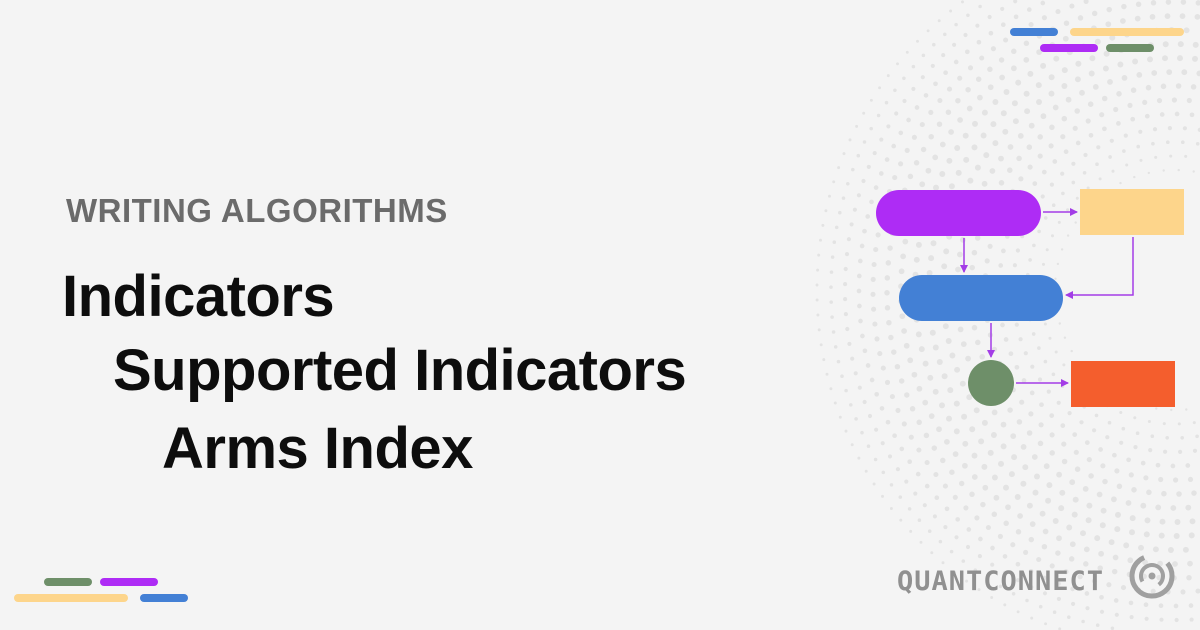 Image resolution: width=1200 pixels, height=630 pixels. I want to click on decor-dash-green-bottom, so click(68, 582).